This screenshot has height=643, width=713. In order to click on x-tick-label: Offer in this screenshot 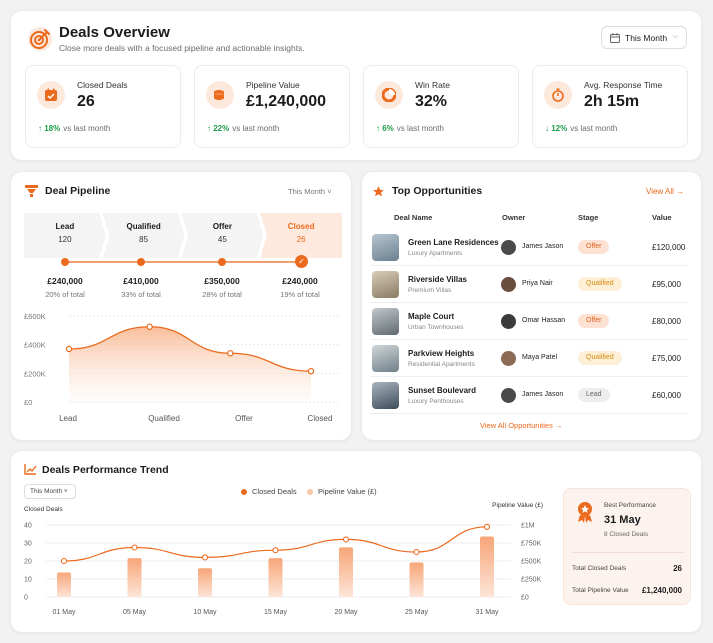, I will do `click(244, 418)`.